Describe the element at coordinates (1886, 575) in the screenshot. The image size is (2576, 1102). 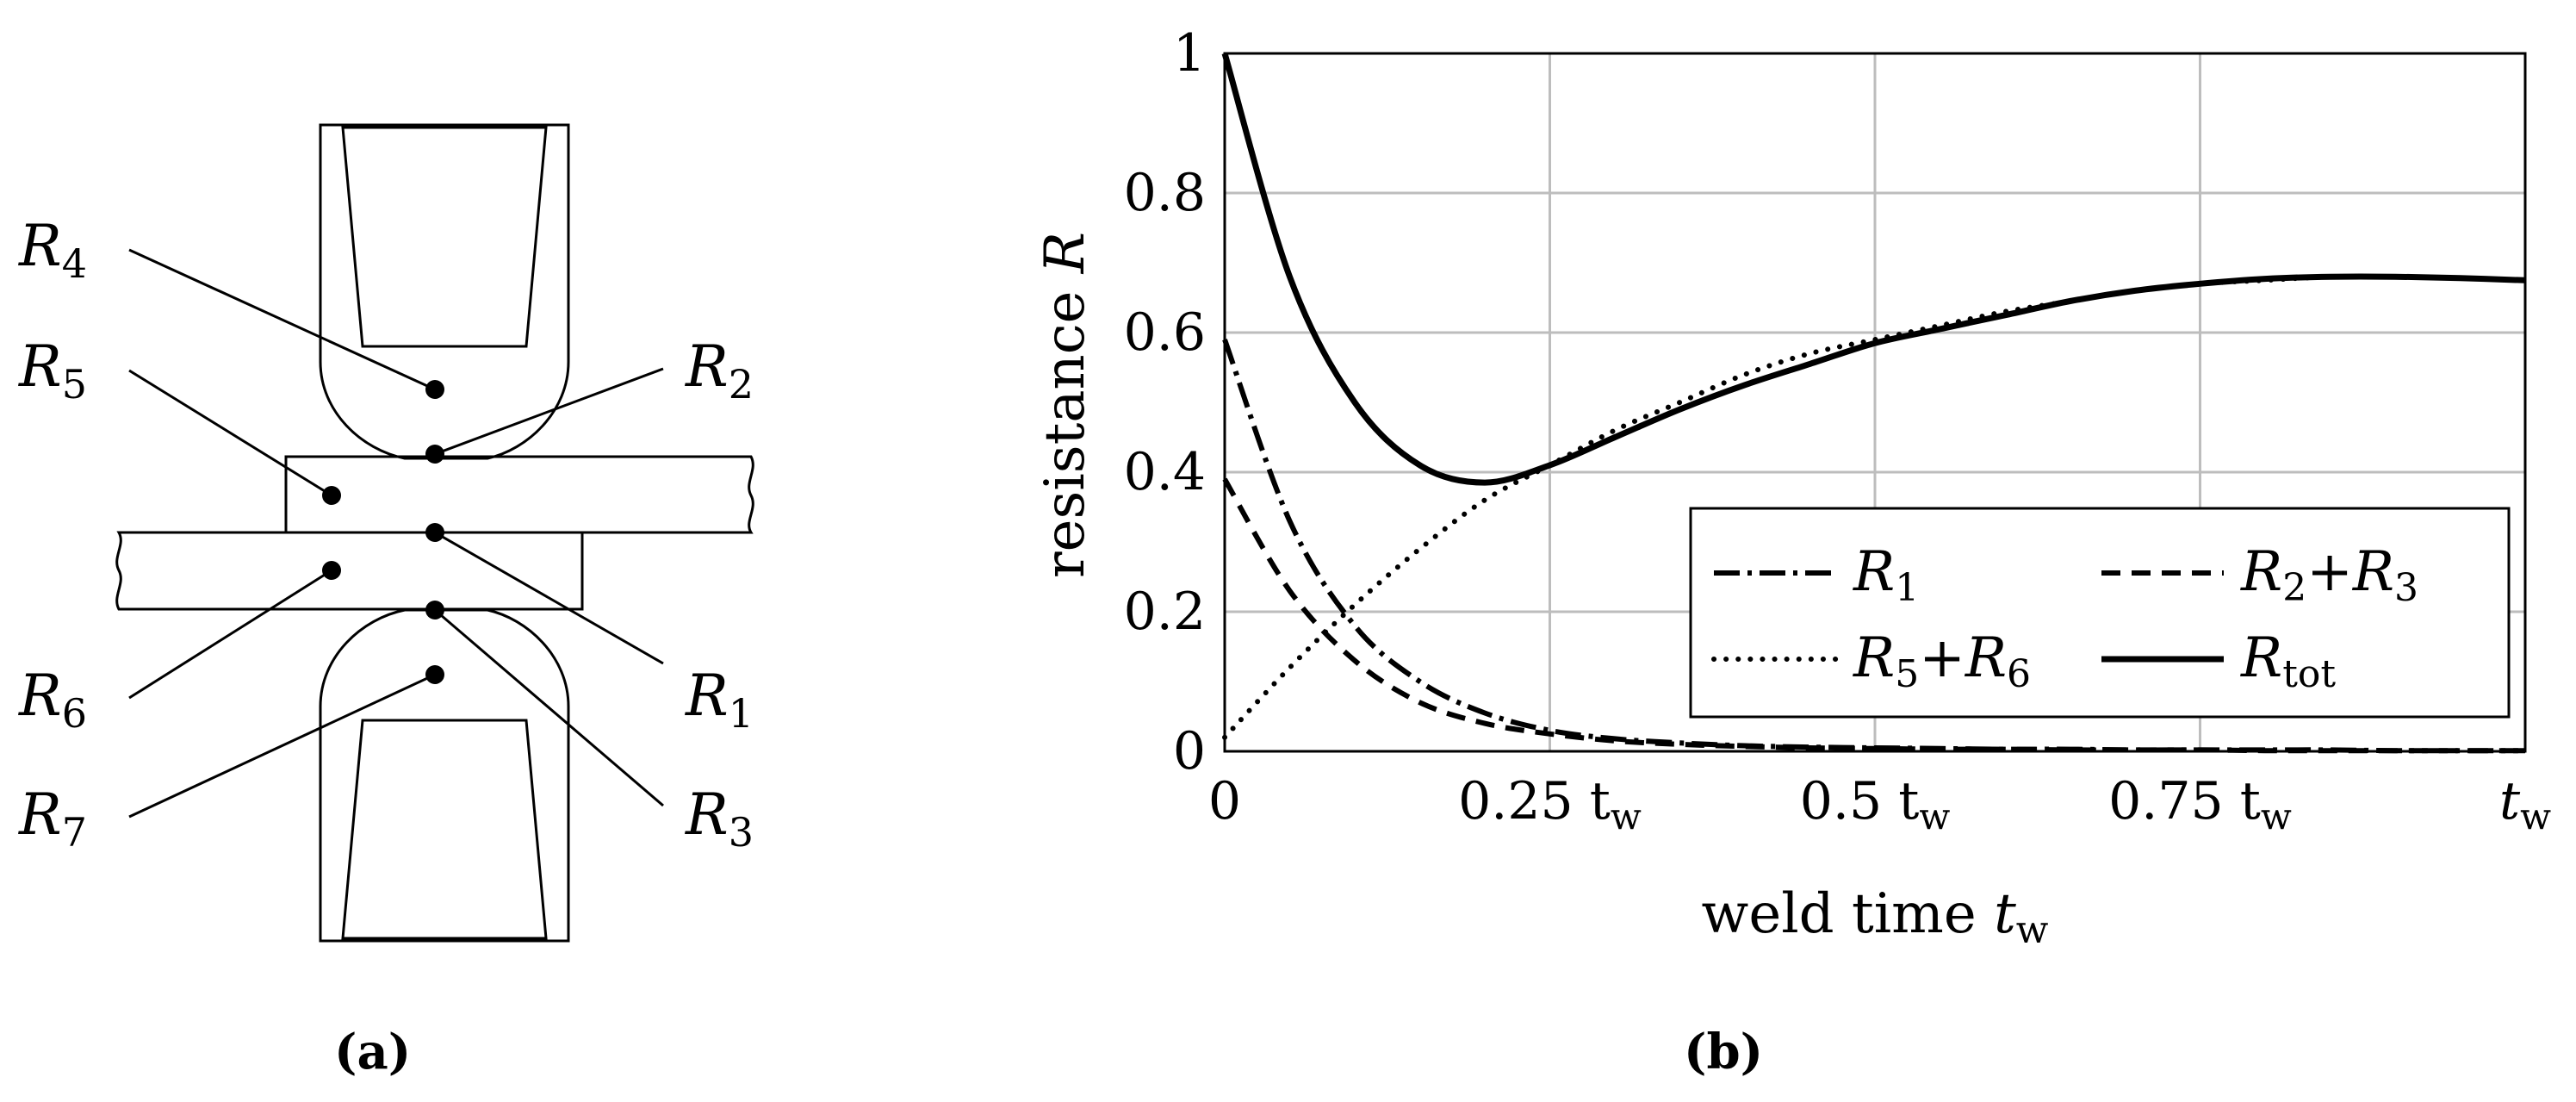
I see `legend-label-r1: R1` at that location.